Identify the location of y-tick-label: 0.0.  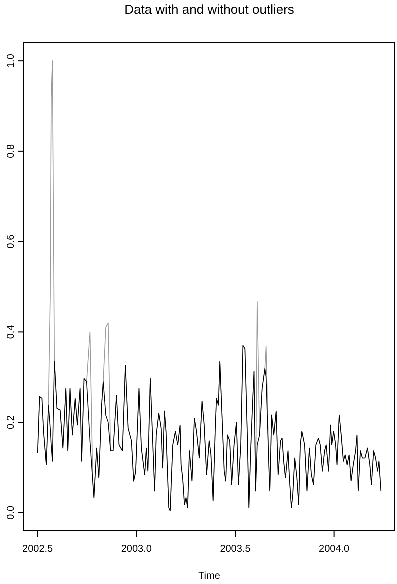
(11, 513).